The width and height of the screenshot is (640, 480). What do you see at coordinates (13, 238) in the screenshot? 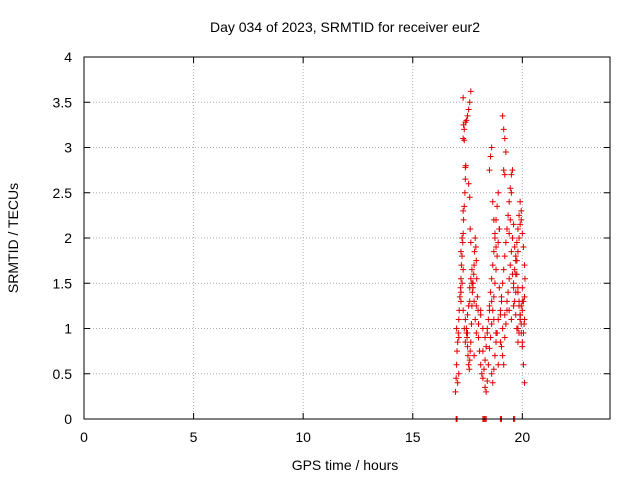
I see `y-axis-title: SRMTID / TECUs` at bounding box center [13, 238].